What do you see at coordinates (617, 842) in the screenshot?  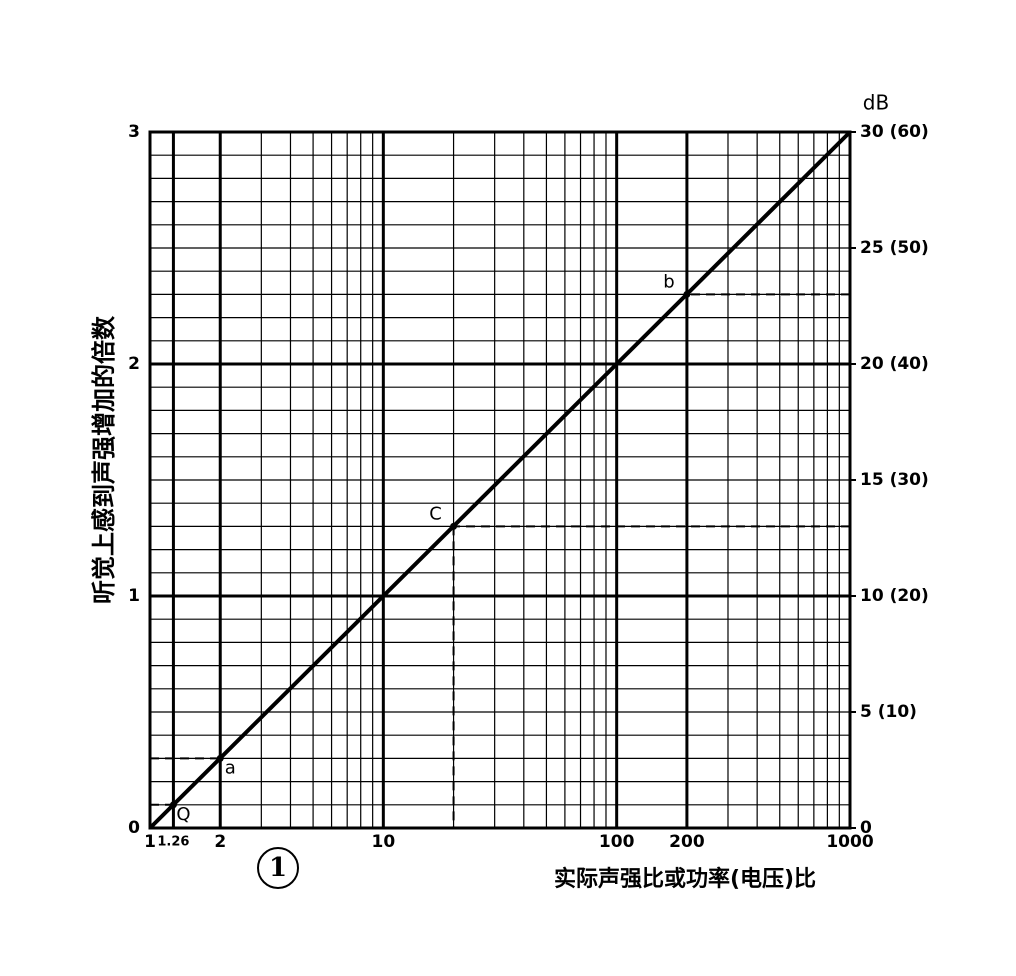 I see `x-tick-label: 100` at bounding box center [617, 842].